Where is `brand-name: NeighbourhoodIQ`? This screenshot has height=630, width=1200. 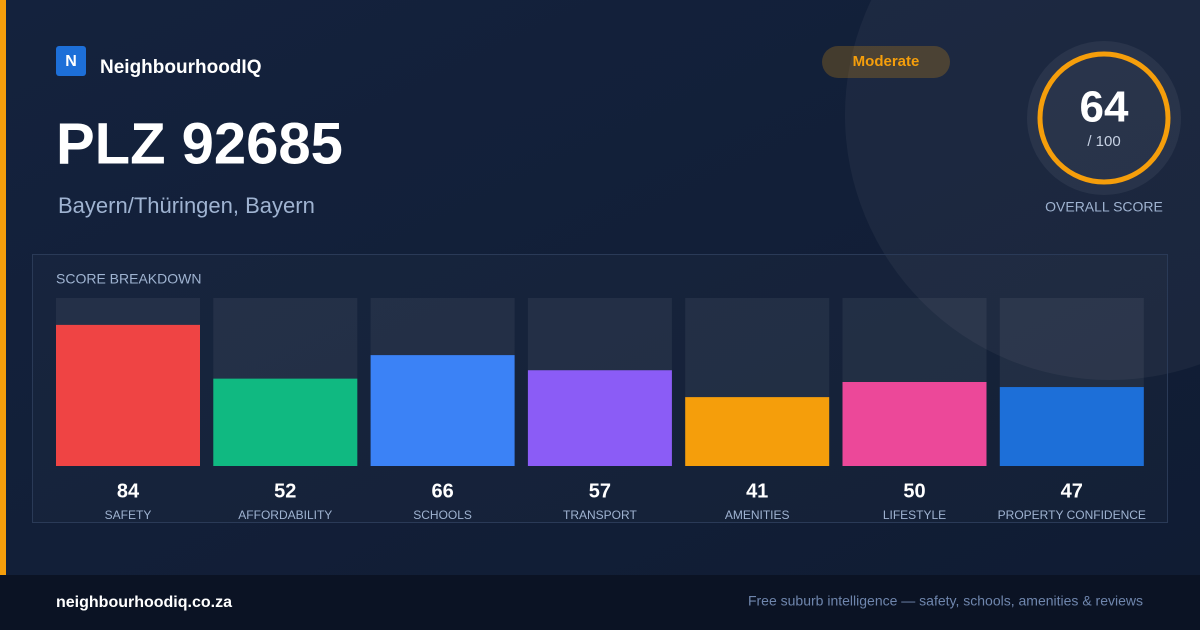
brand-name: NeighbourhoodIQ is located at coordinates (180, 67).